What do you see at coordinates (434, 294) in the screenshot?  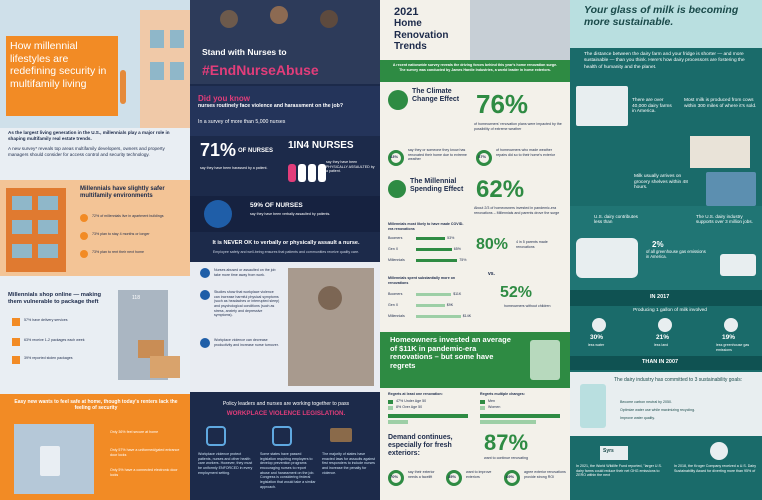 I see `spent-bar` at bounding box center [434, 294].